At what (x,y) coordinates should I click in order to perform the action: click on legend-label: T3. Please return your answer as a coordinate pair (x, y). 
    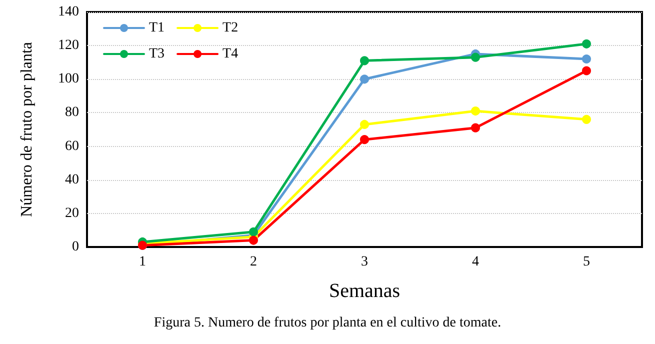
    Looking at the image, I should click on (157, 54).